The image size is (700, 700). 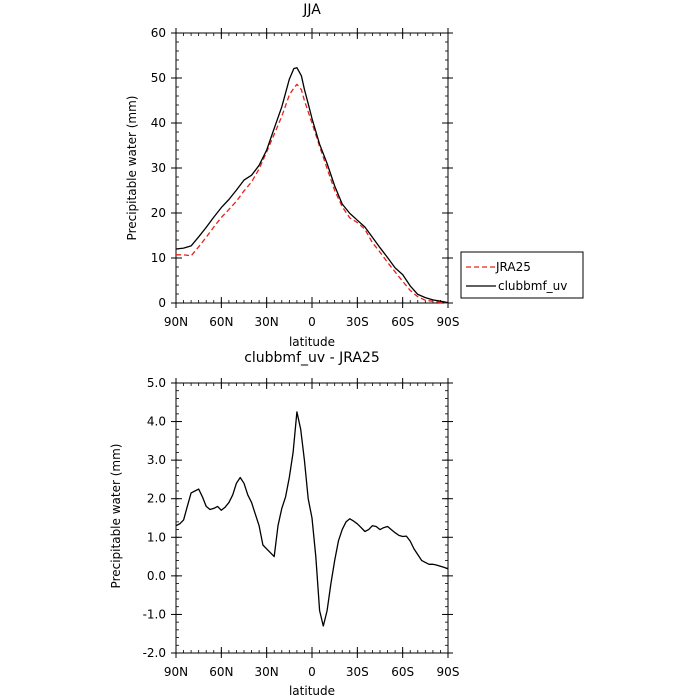 What do you see at coordinates (176, 322) in the screenshot?
I see `top-x-tick-label: 90N` at bounding box center [176, 322].